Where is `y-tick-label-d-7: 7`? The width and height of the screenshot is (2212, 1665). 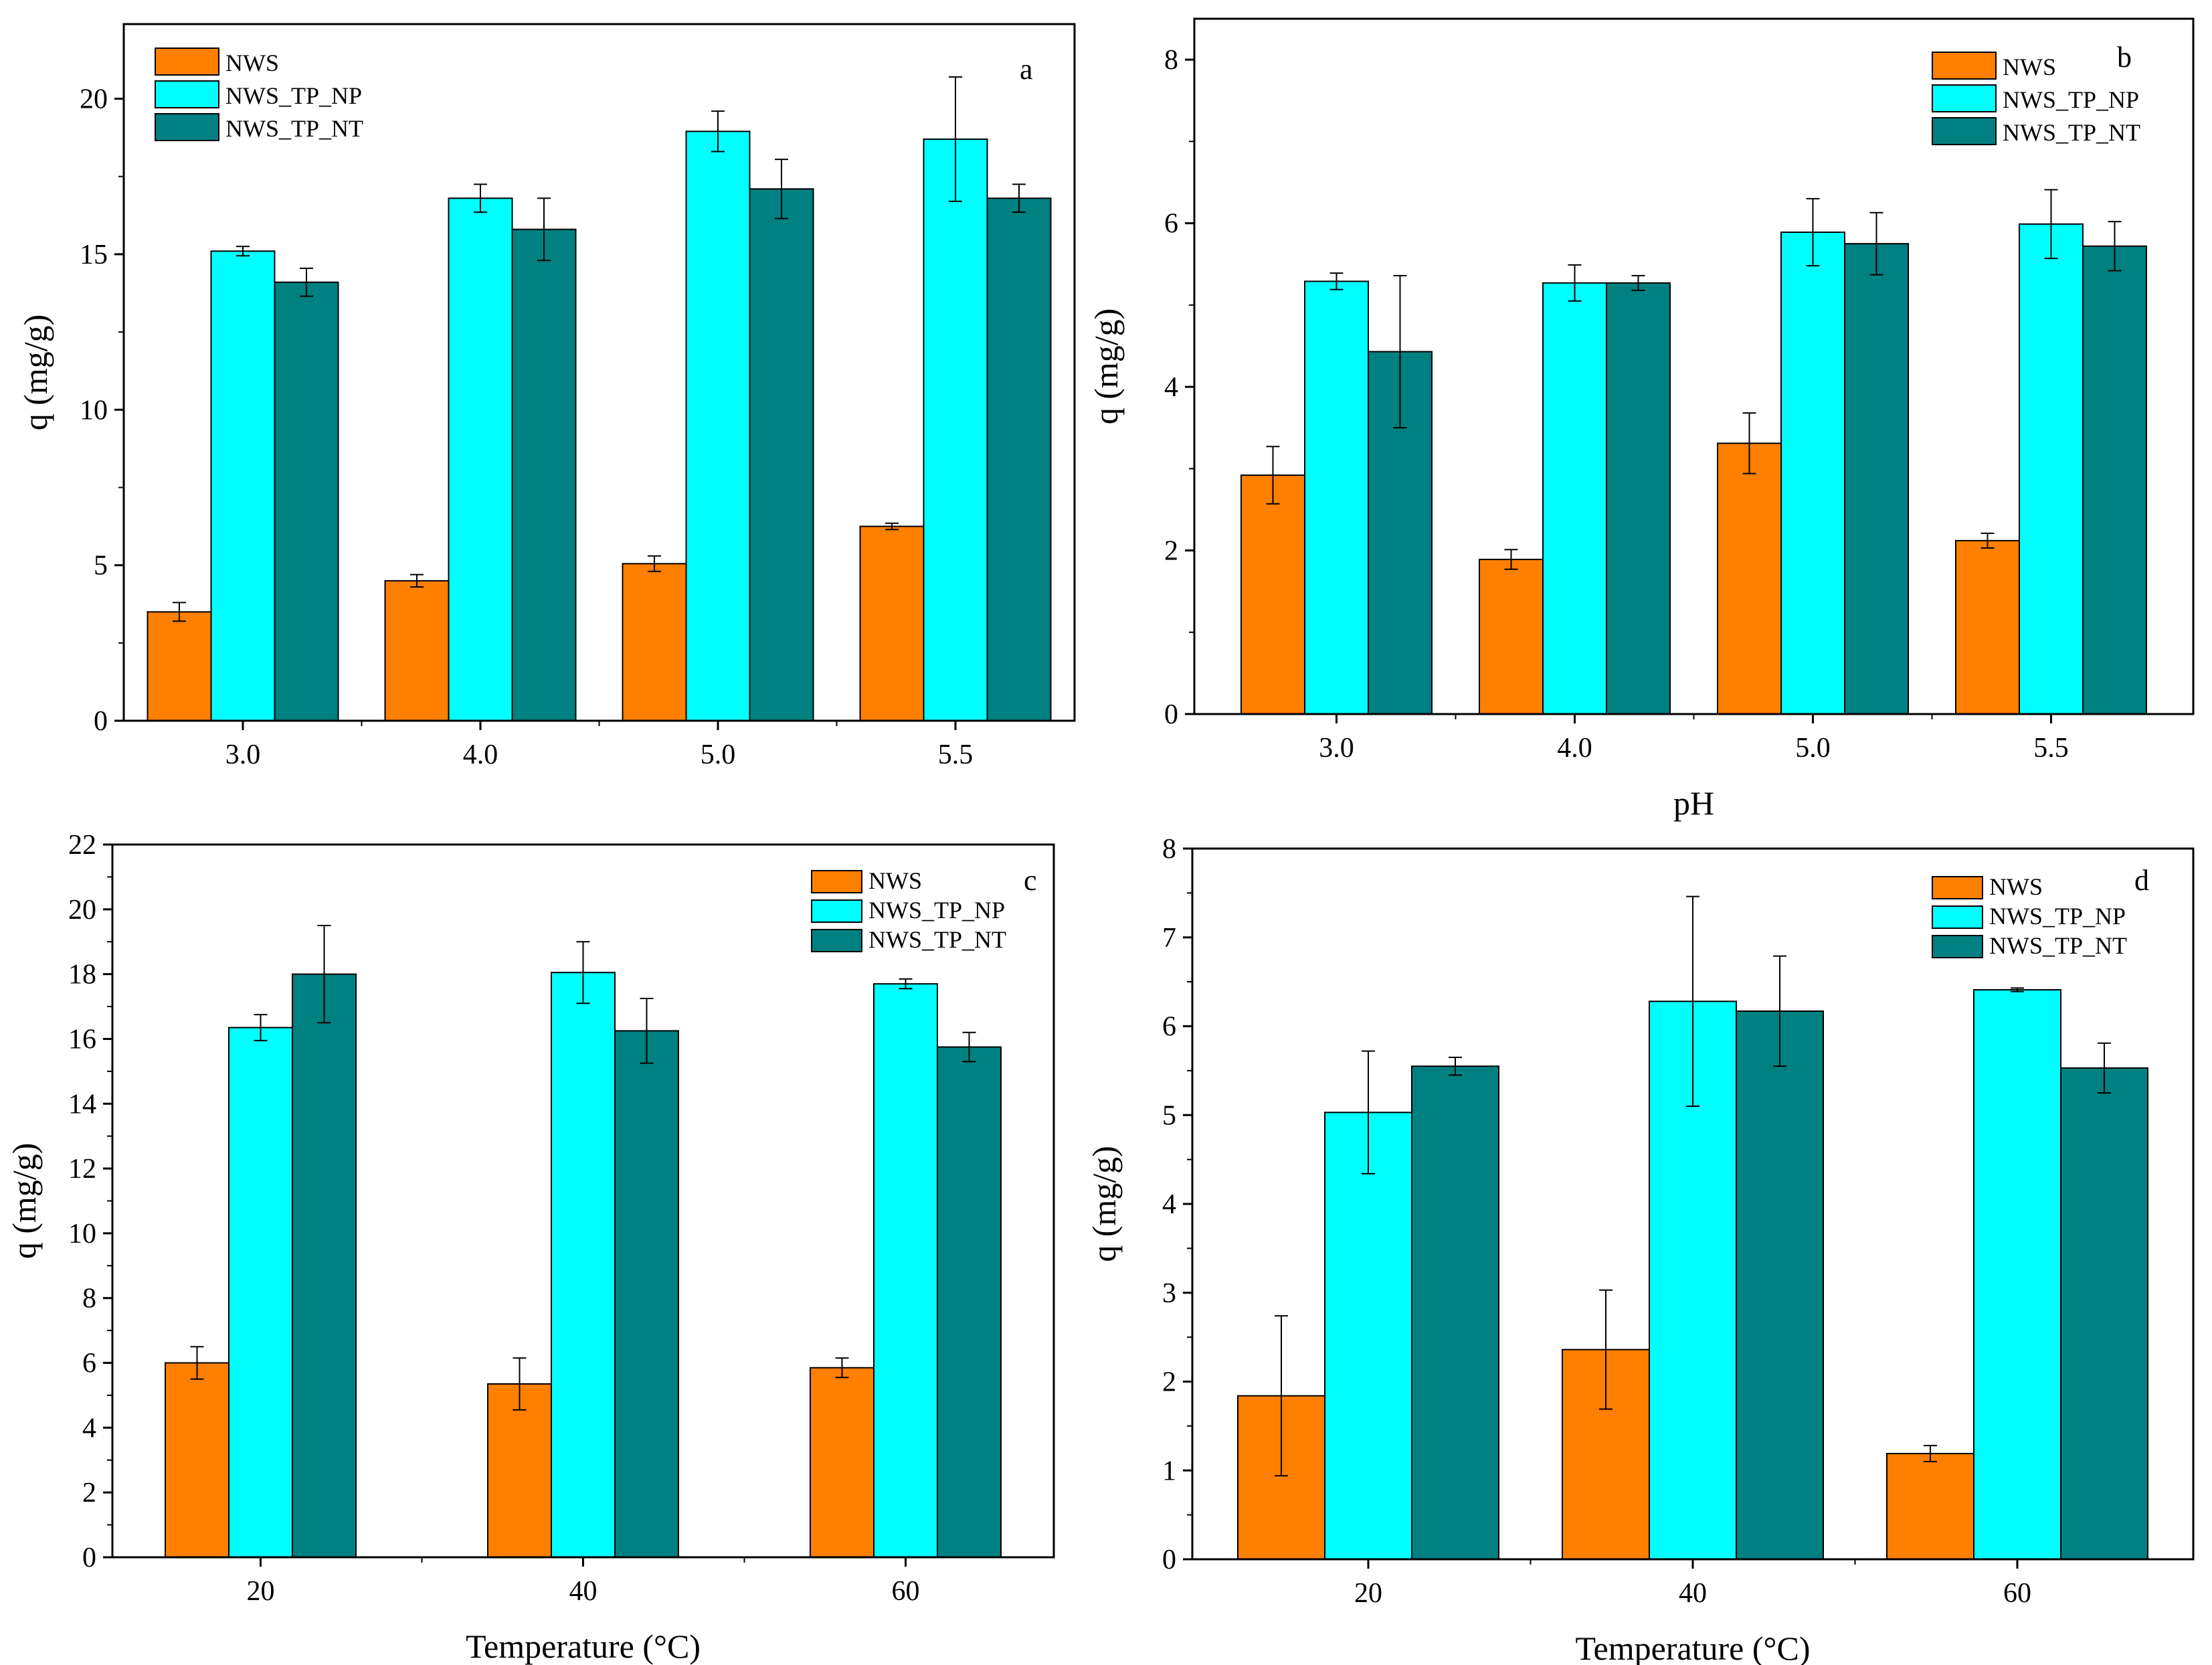 y-tick-label-d-7: 7 is located at coordinates (1169, 938).